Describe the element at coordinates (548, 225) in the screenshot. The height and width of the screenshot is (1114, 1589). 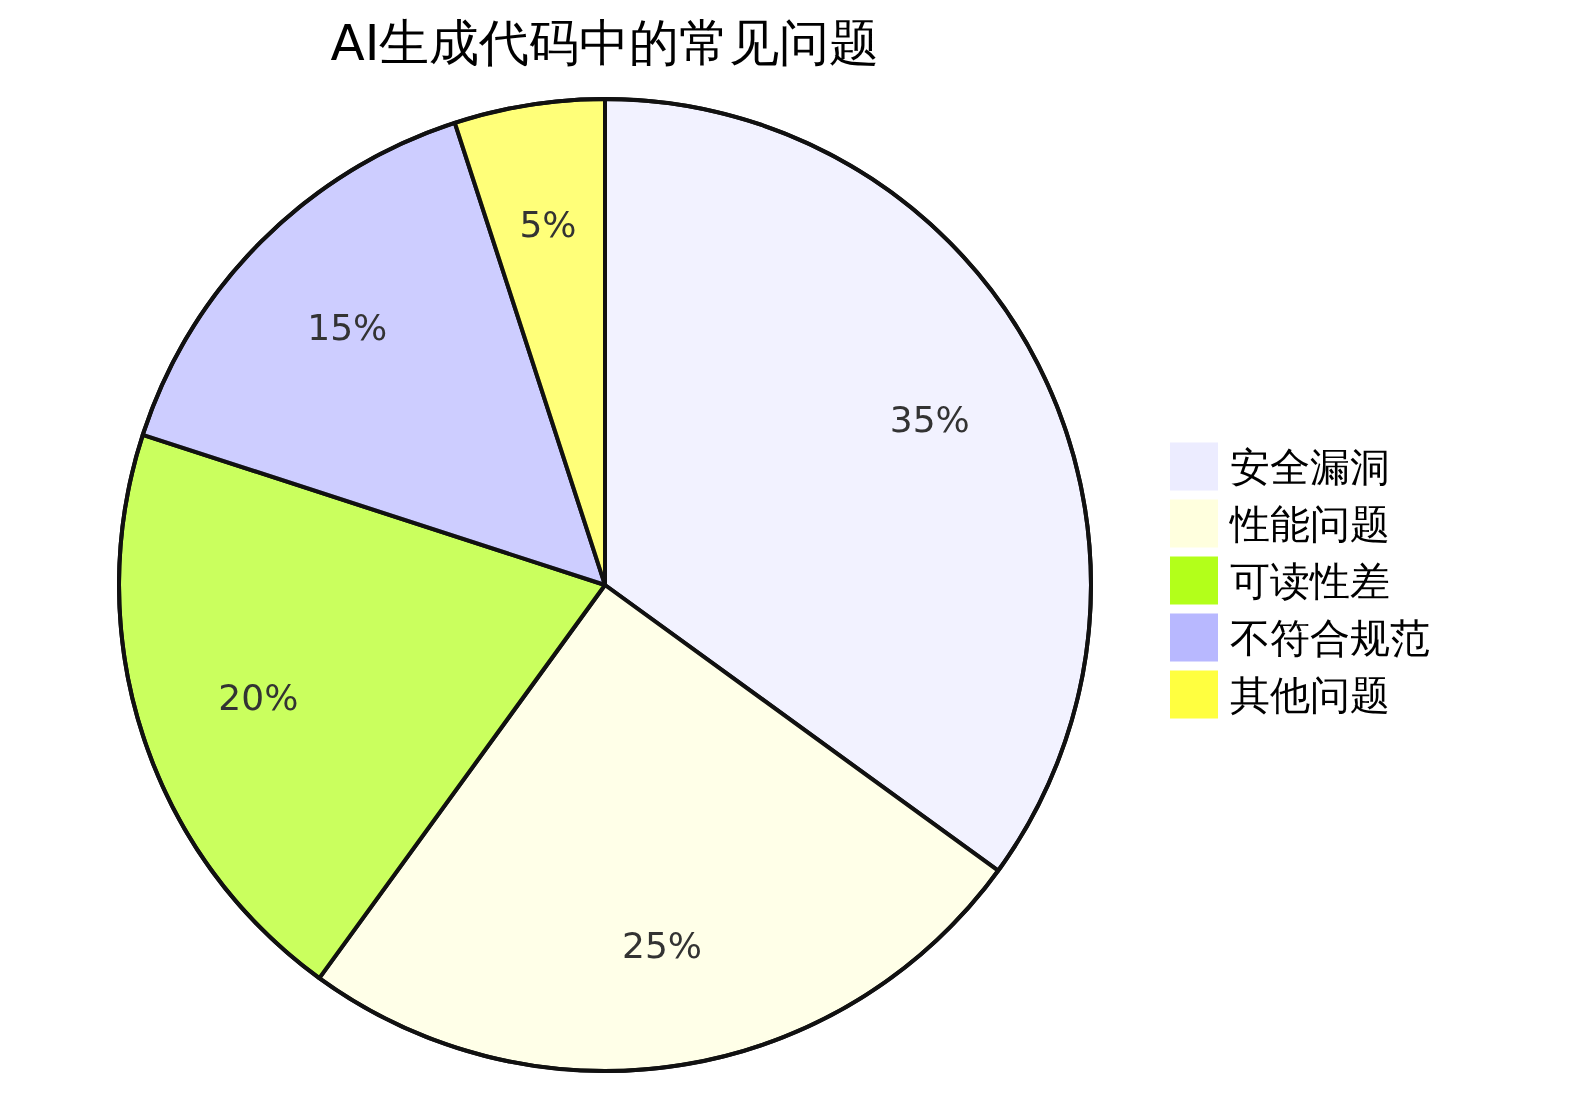
I see `data-label: 5%` at that location.